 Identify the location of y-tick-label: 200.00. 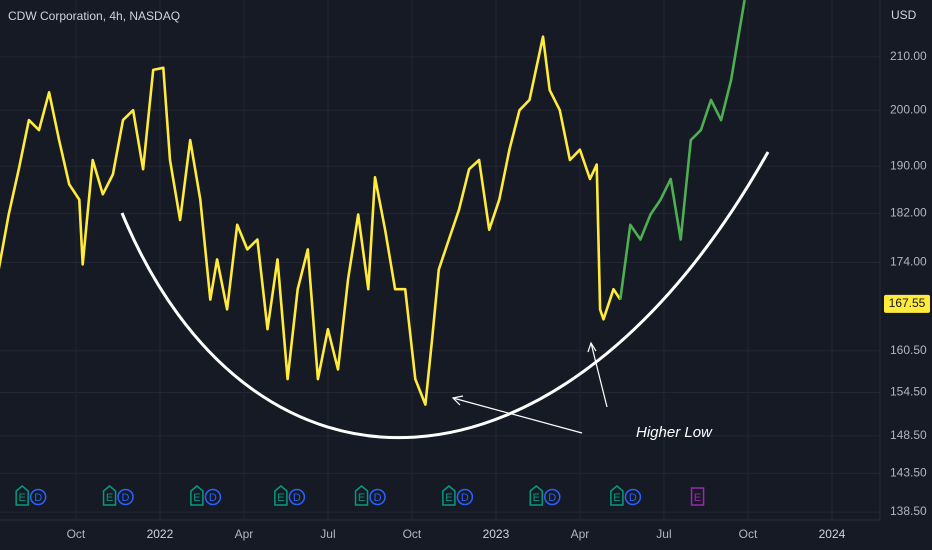
(908, 109).